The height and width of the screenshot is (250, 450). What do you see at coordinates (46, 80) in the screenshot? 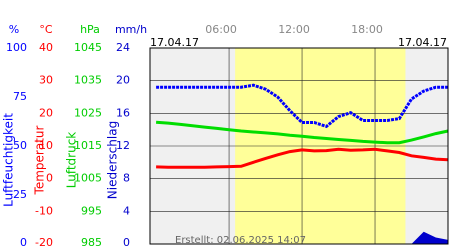
I see `y-tick-label: 30` at bounding box center [46, 80].